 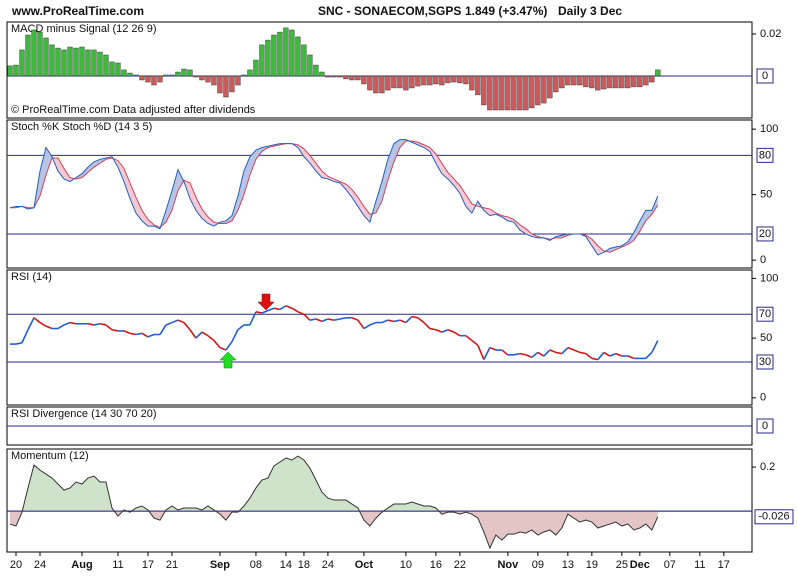 What do you see at coordinates (220, 565) in the screenshot?
I see `x-tick-label: Sep` at bounding box center [220, 565].